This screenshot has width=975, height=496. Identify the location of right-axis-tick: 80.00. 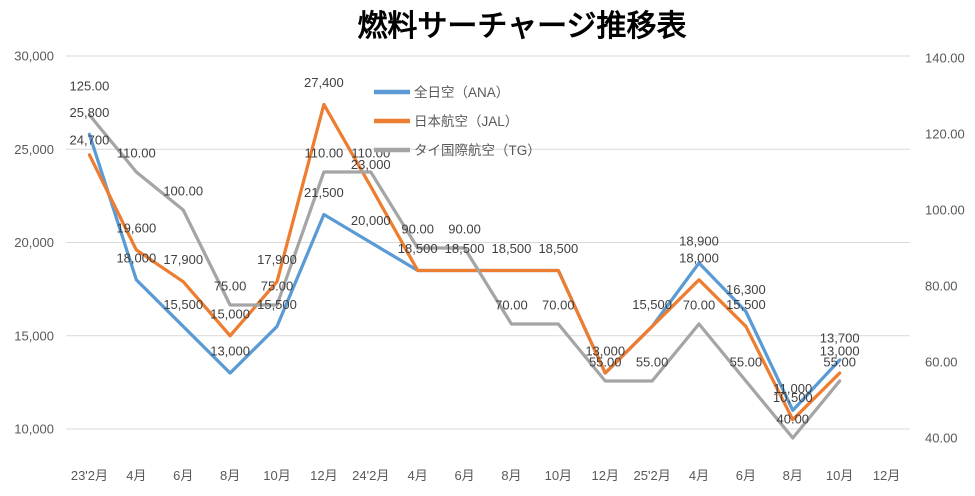
(941, 286).